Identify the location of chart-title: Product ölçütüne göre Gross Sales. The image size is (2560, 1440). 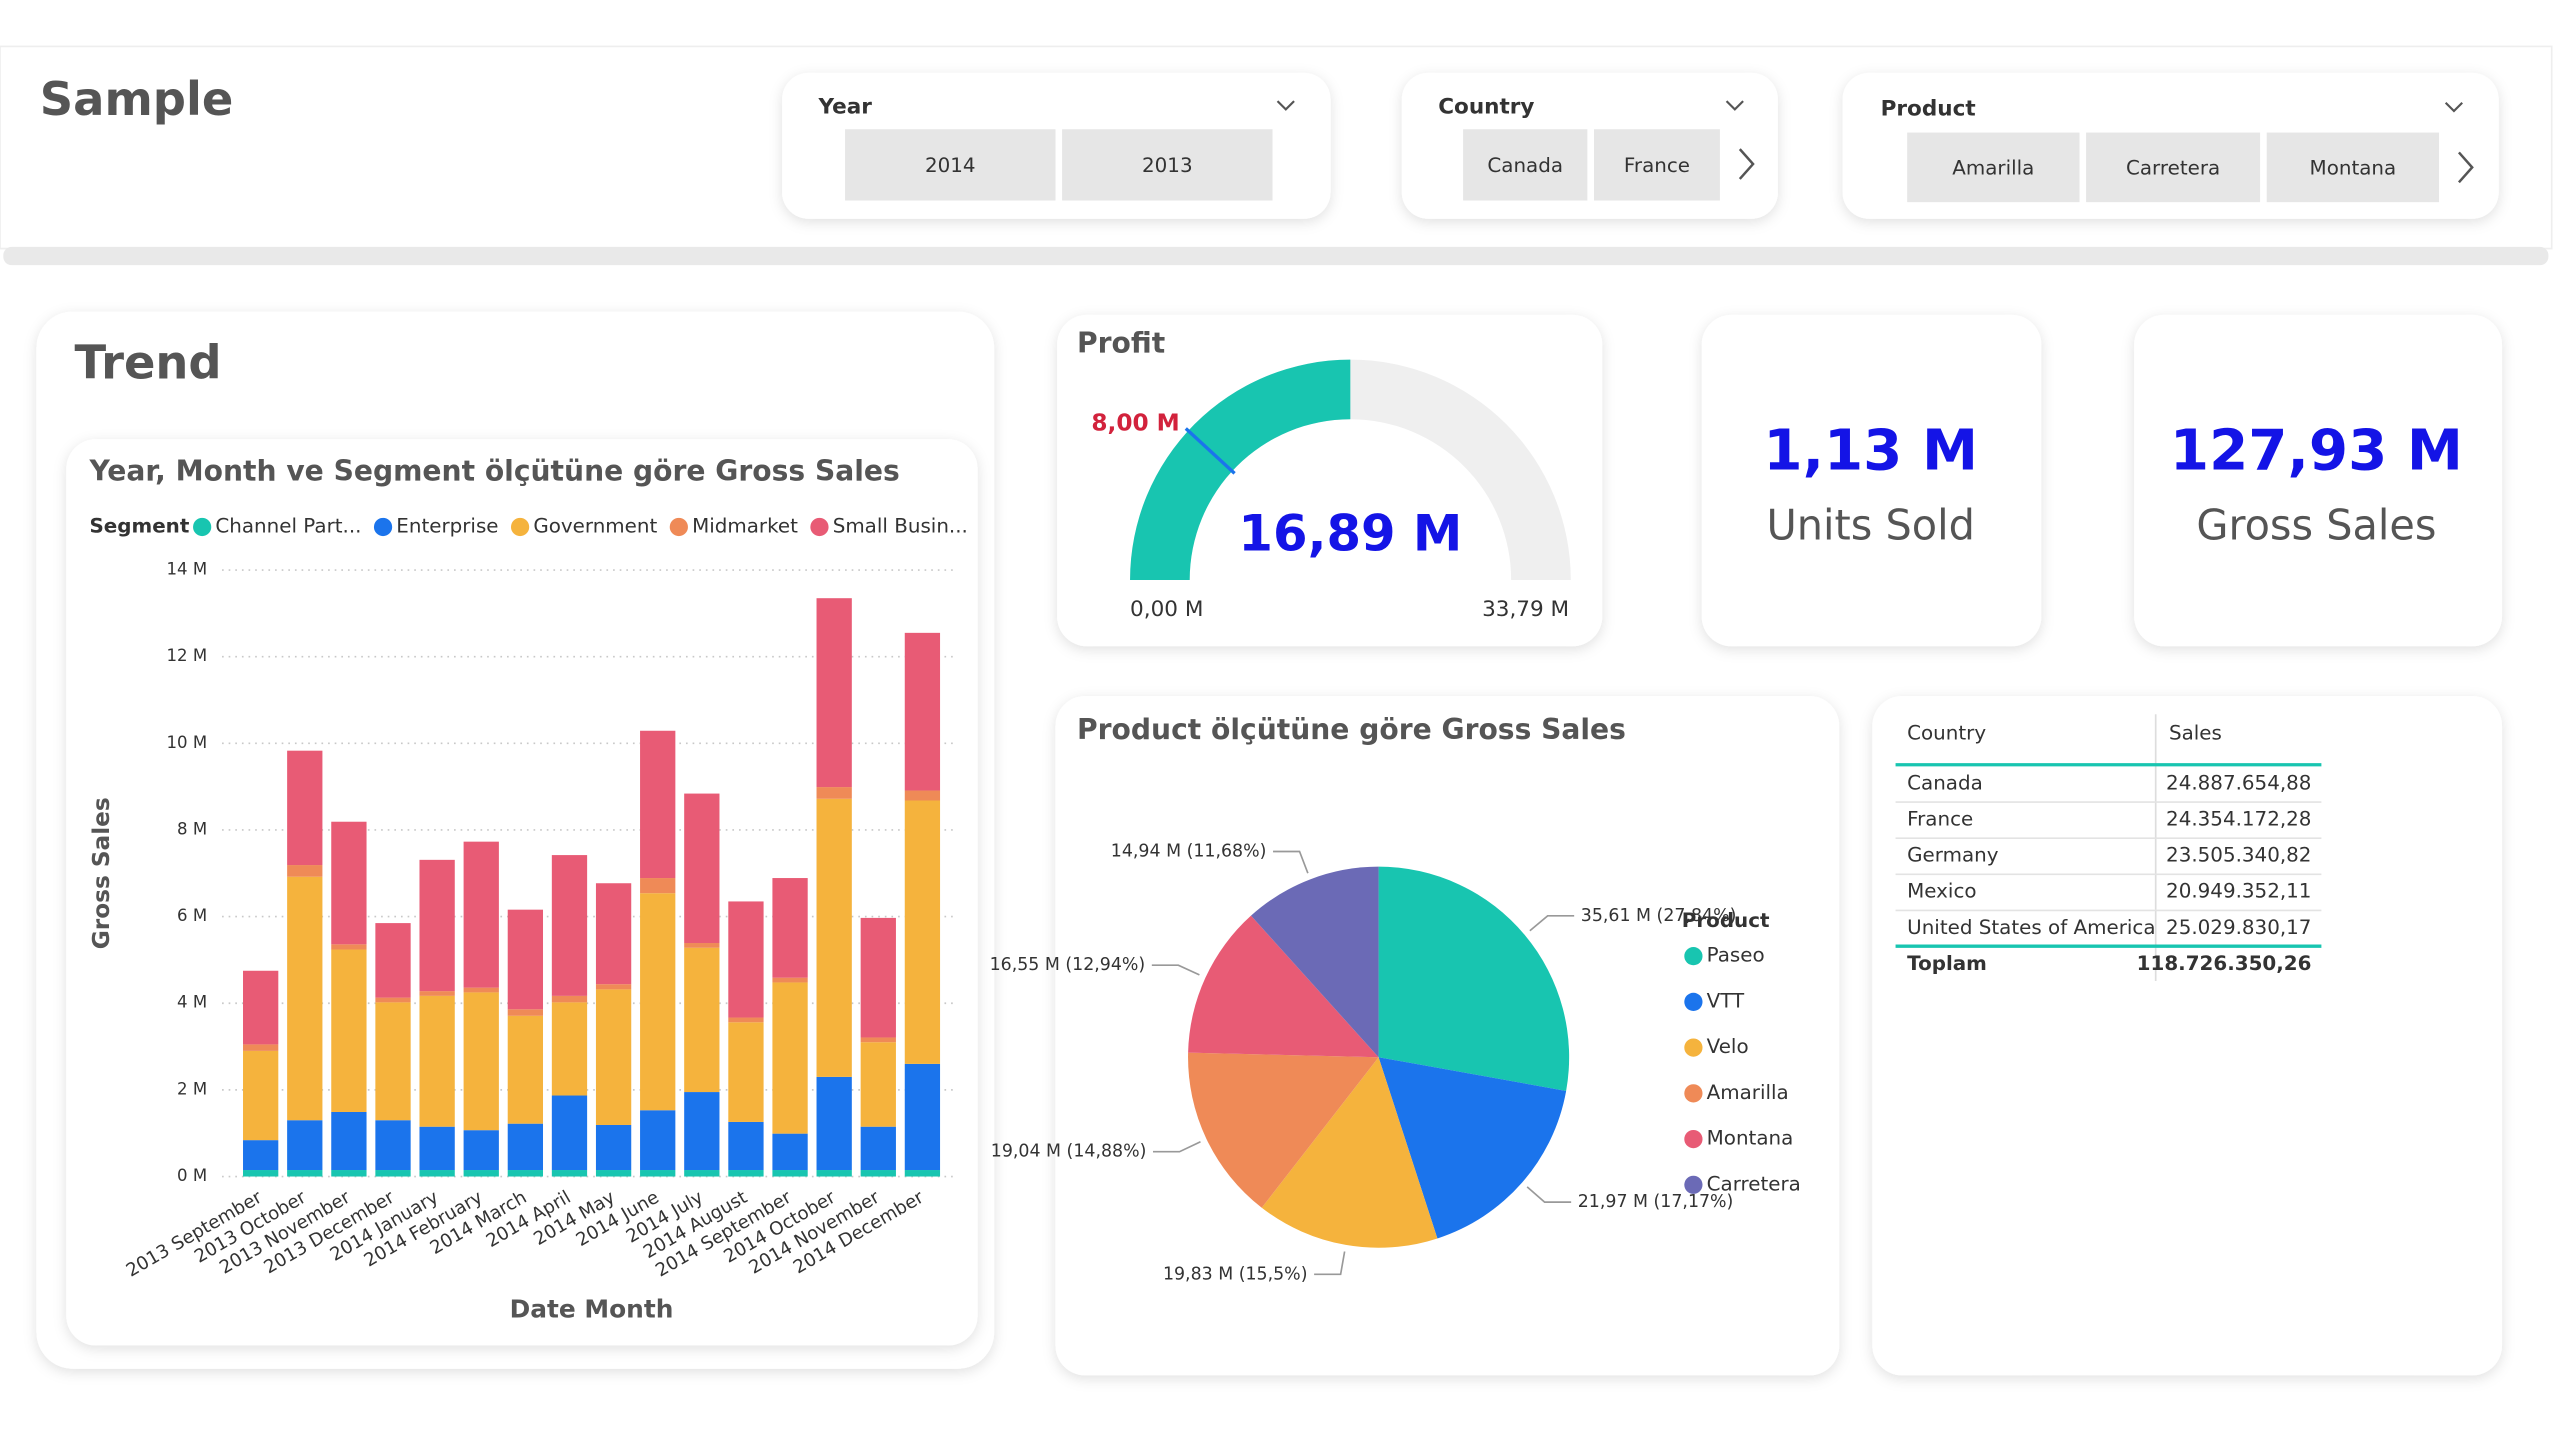
(1351, 729).